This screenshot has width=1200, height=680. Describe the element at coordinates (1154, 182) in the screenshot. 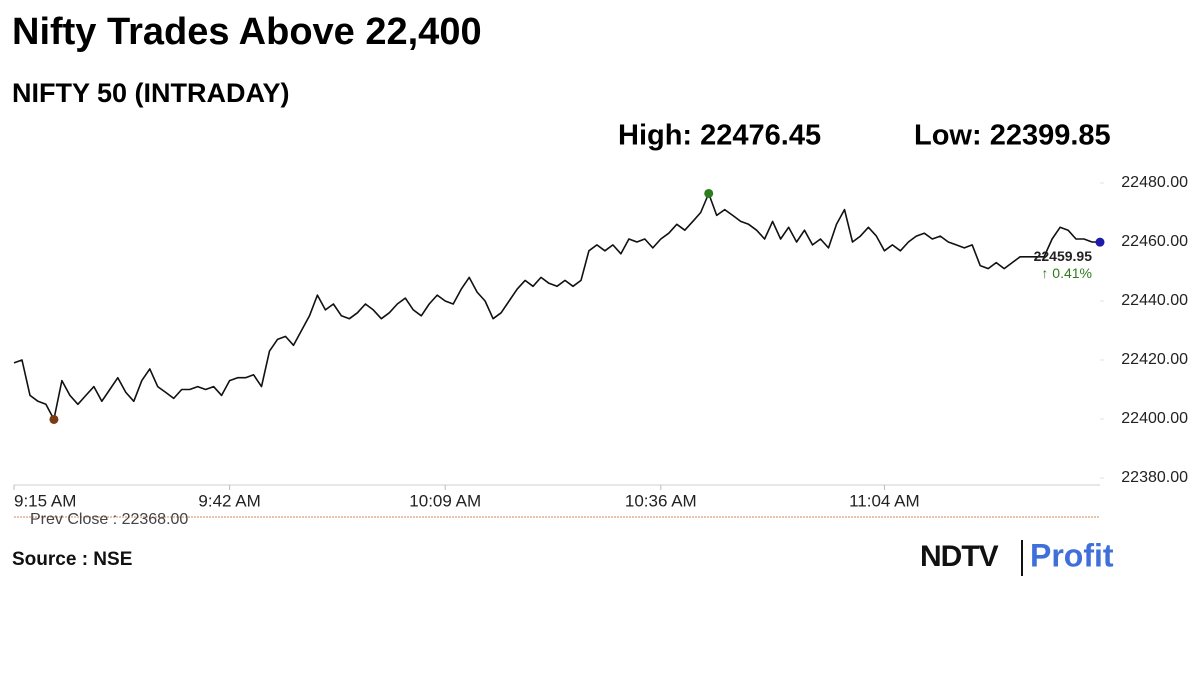

I see `y-tick-label: 22480.00` at that location.